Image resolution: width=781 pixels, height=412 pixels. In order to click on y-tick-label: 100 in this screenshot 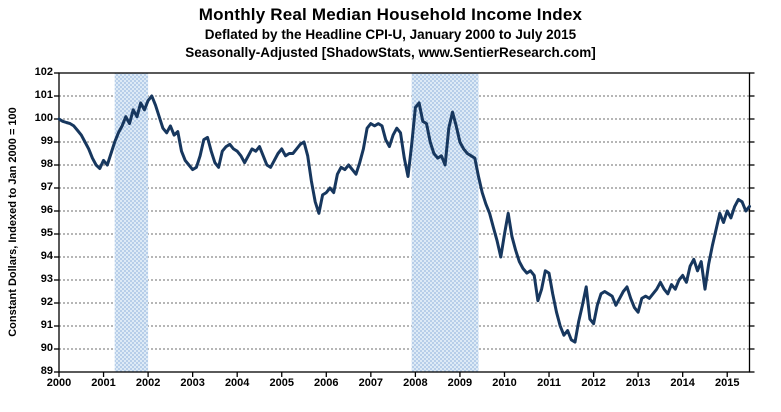, I will do `click(43, 118)`.